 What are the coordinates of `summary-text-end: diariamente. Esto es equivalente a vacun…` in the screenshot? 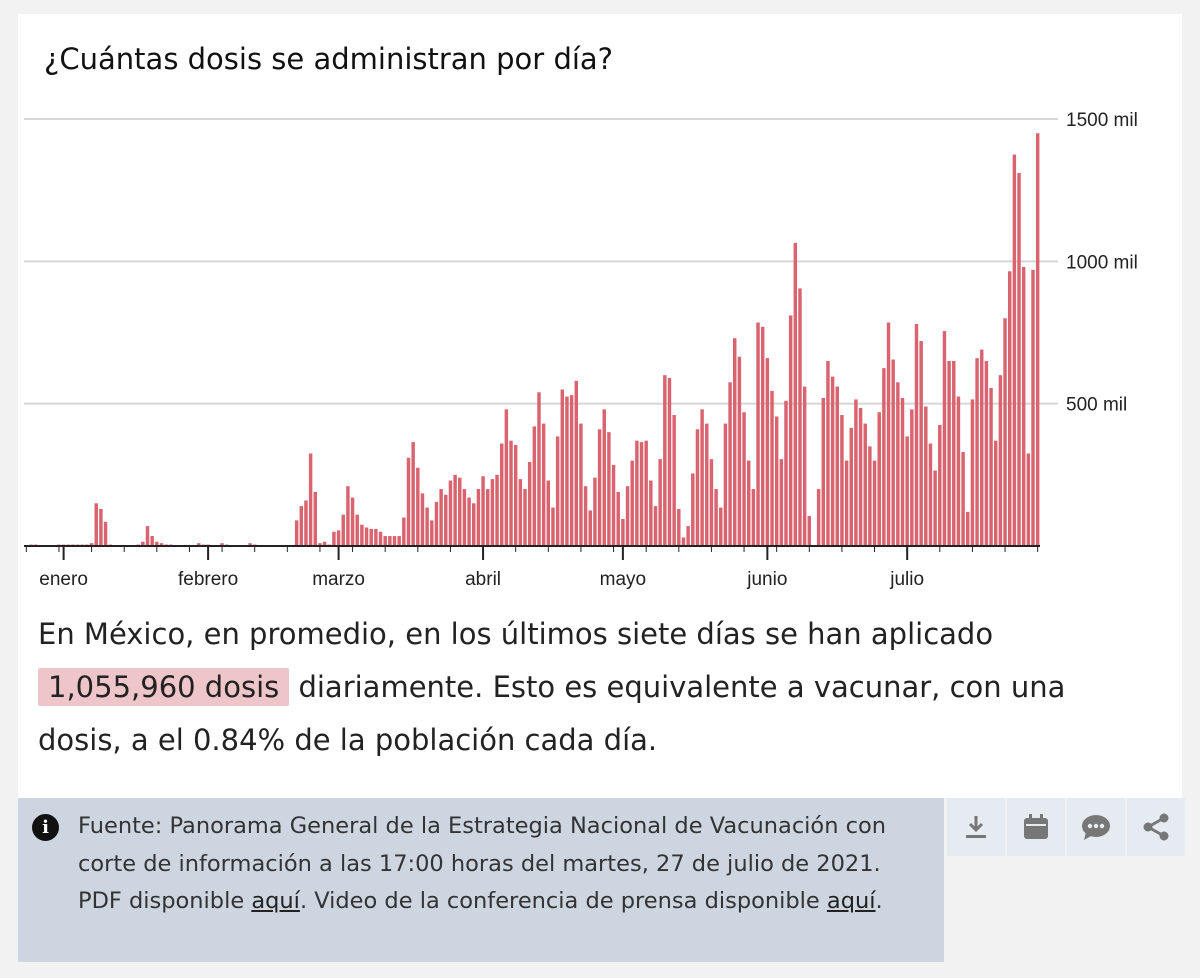 It's located at (552, 713).